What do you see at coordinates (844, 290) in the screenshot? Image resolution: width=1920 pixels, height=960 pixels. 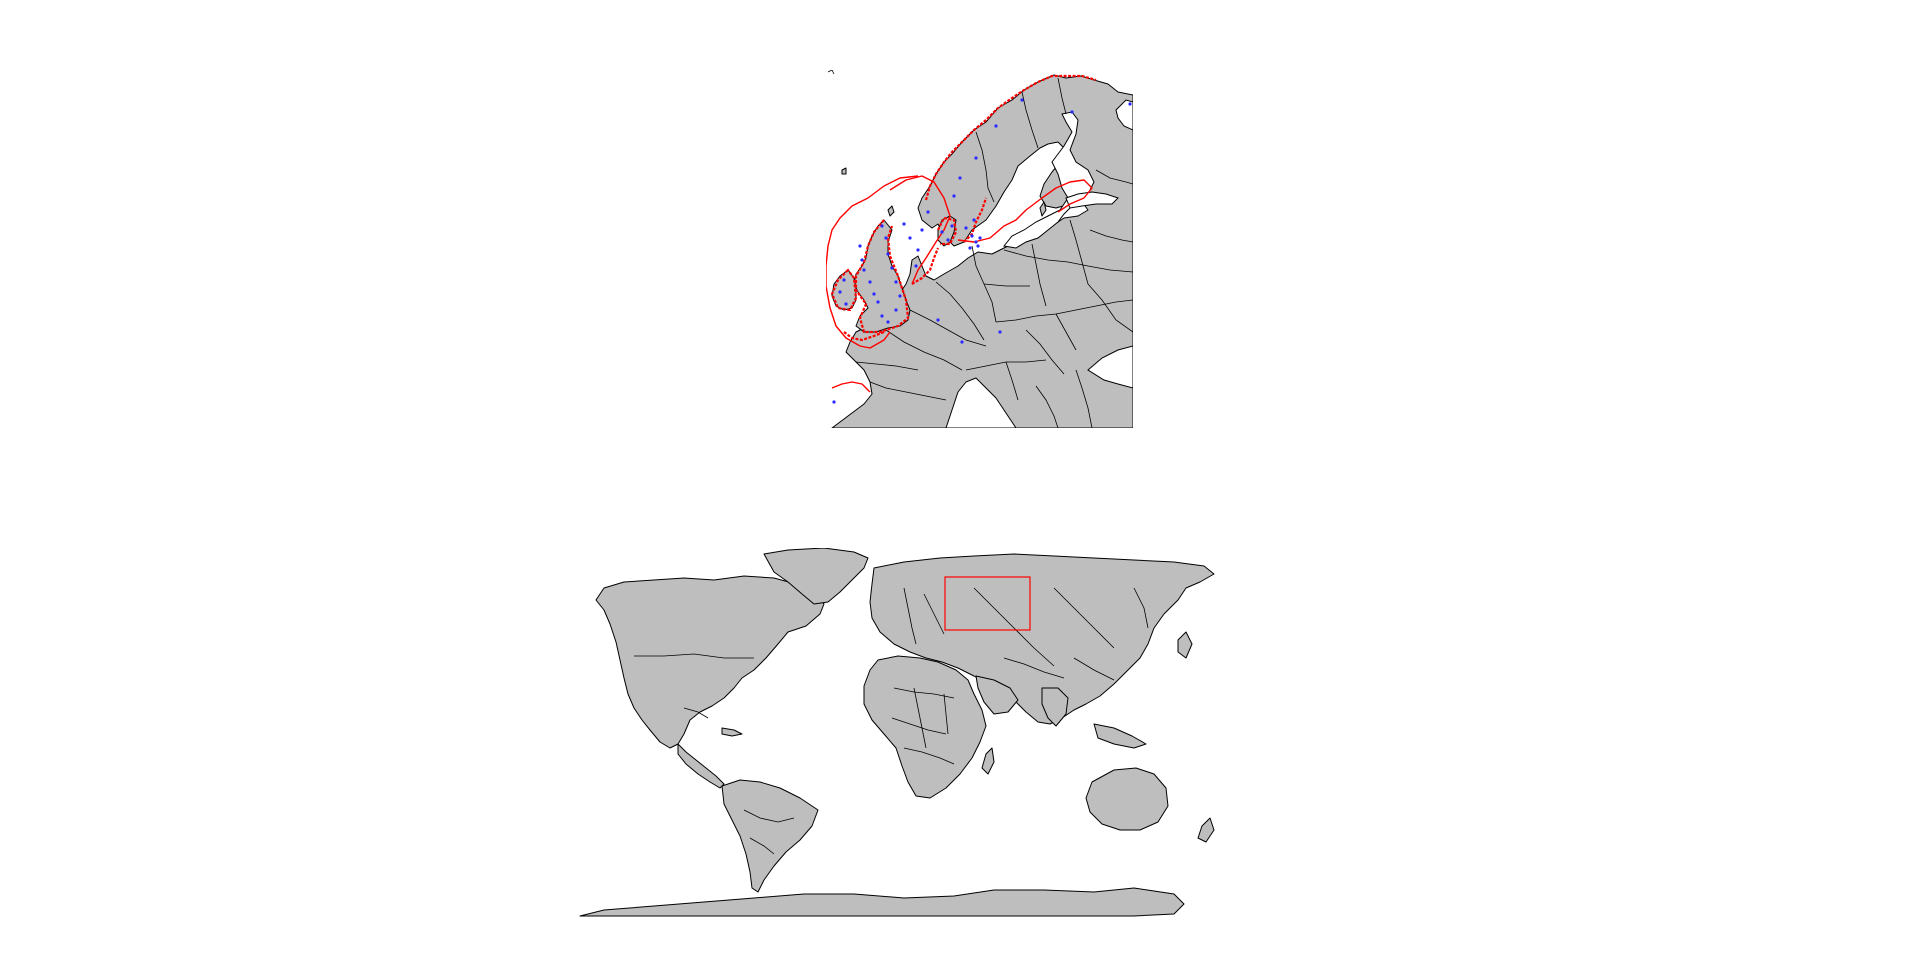 I see `ireland-coast` at bounding box center [844, 290].